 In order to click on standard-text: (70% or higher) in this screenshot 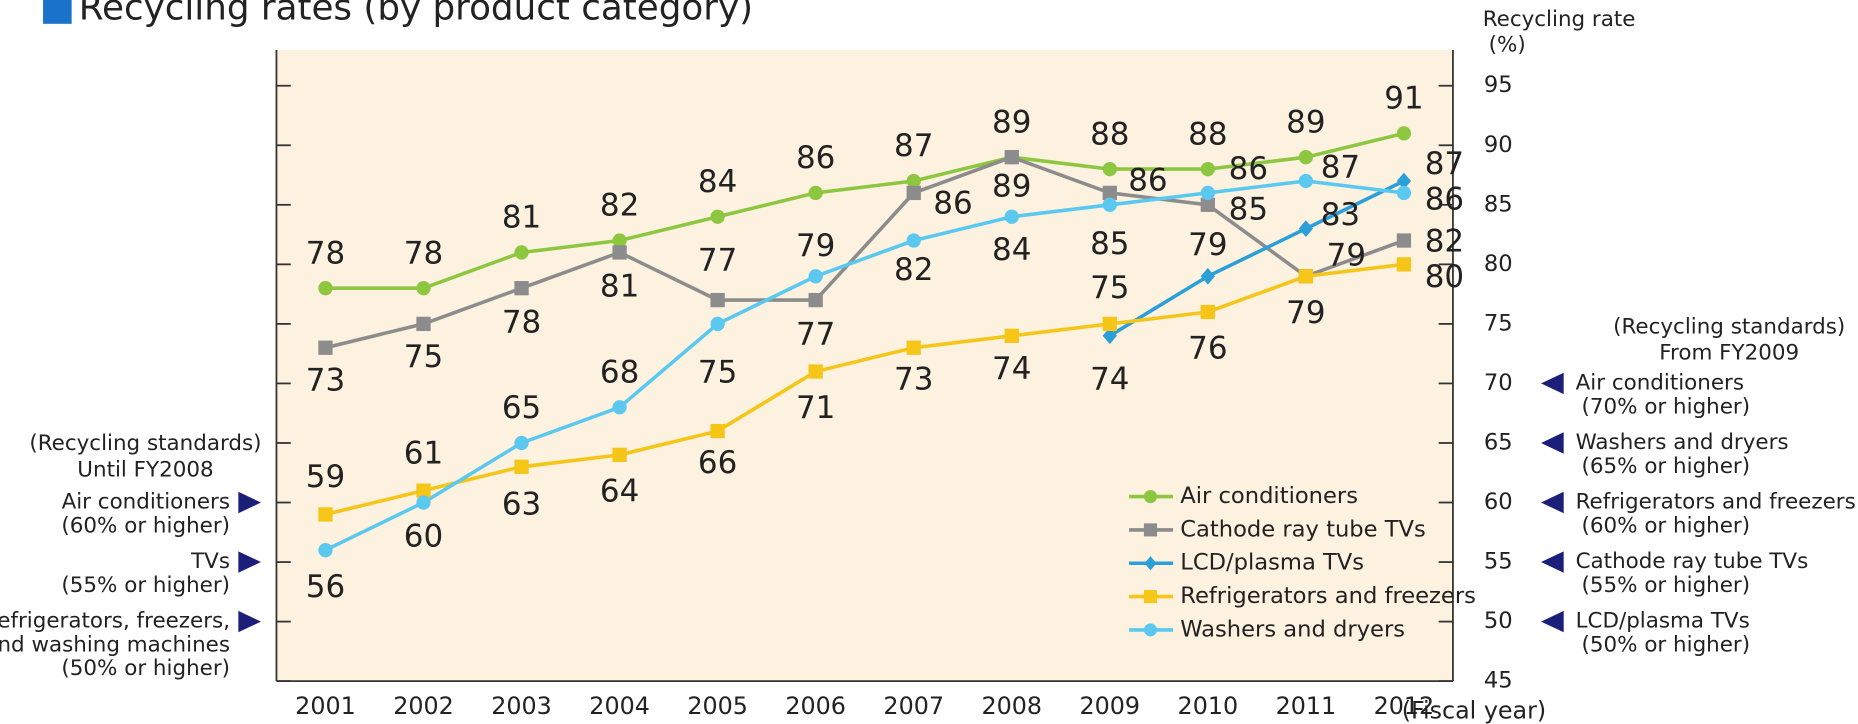, I will do `click(1666, 406)`.